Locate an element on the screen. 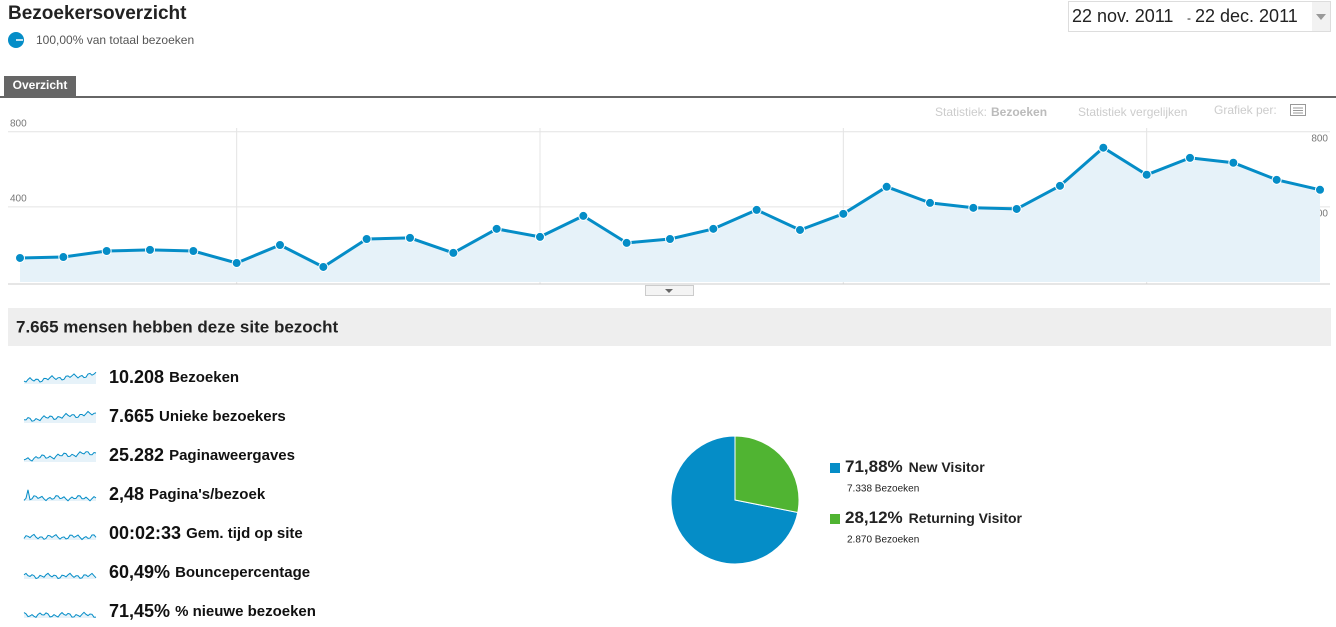  metric-row: 25.282 Paginaweergaves is located at coordinates (202, 455).